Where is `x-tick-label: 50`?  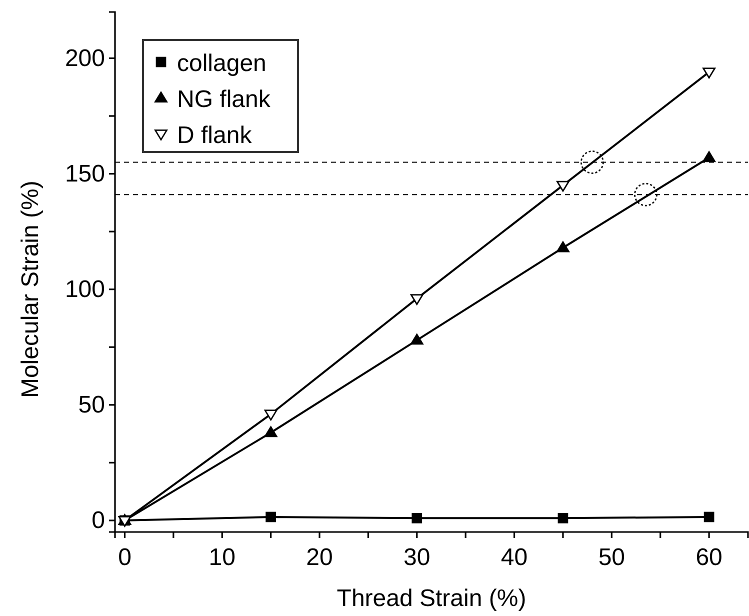 x-tick-label: 50 is located at coordinates (612, 558).